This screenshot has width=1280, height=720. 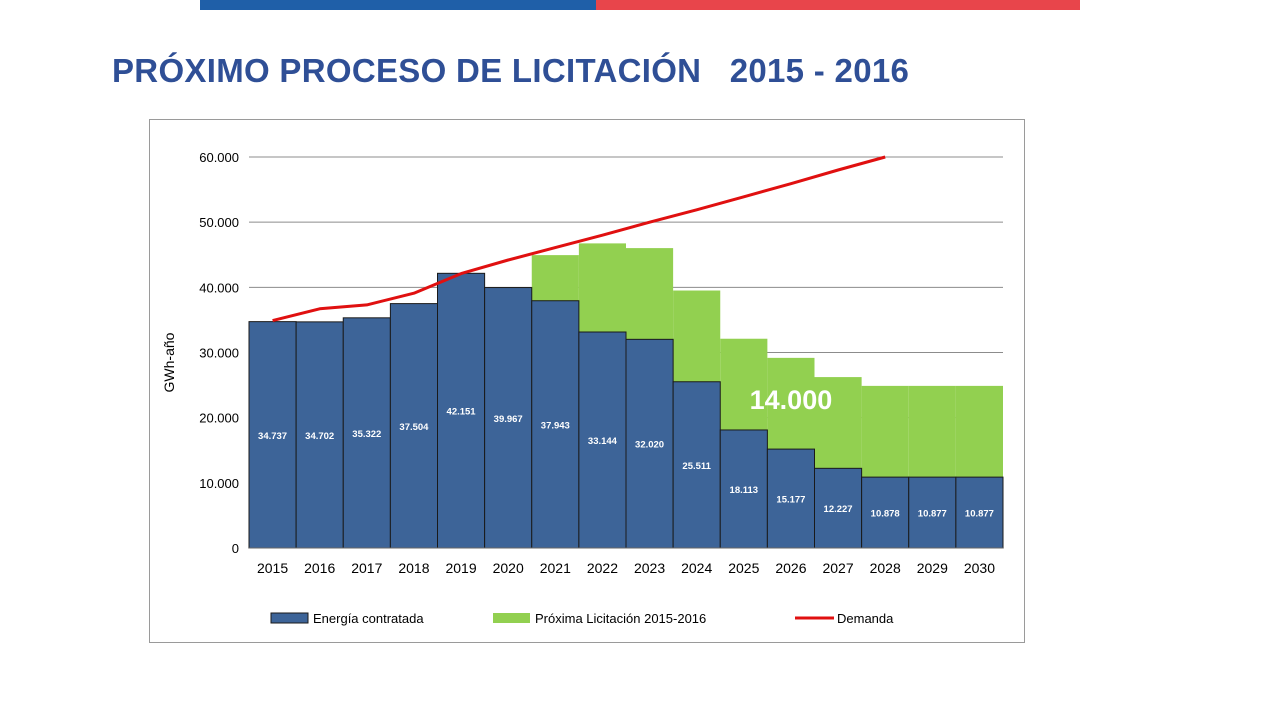 I want to click on bar-data-label: 35.322, so click(x=366, y=434).